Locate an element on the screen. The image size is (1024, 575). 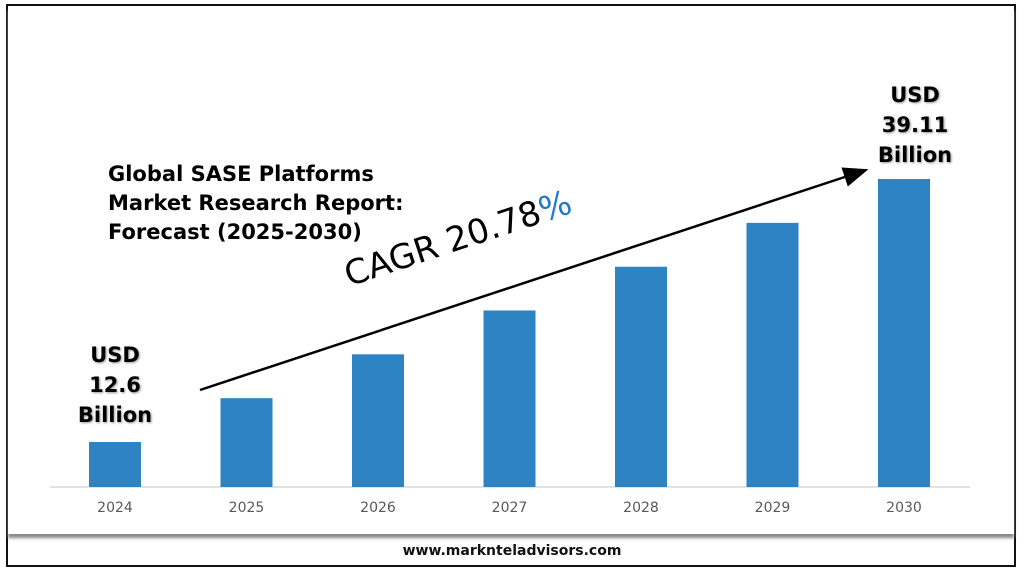
tick-label-2027: 2027 is located at coordinates (510, 508).